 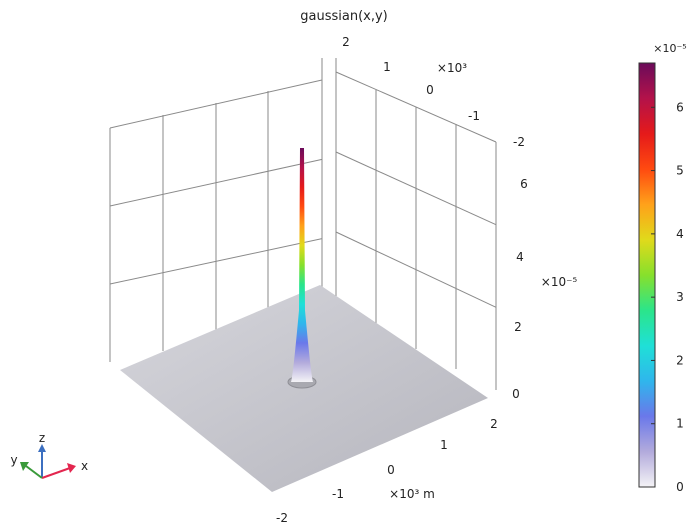 What do you see at coordinates (338, 494) in the screenshot?
I see `x-tick-label: -1` at bounding box center [338, 494].